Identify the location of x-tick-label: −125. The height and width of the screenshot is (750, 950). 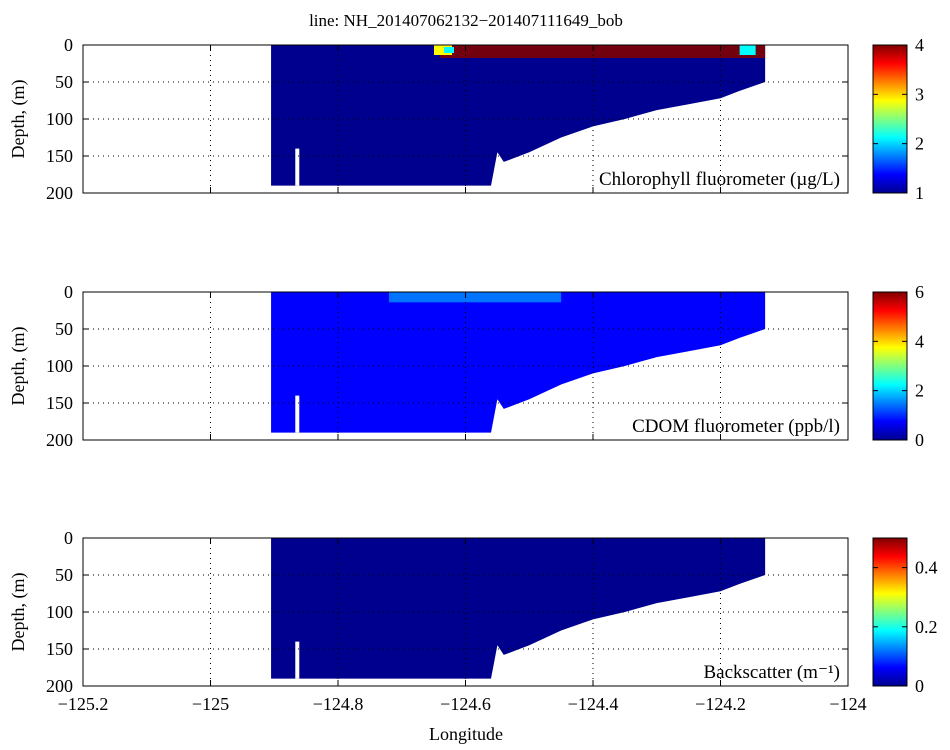
(210, 704).